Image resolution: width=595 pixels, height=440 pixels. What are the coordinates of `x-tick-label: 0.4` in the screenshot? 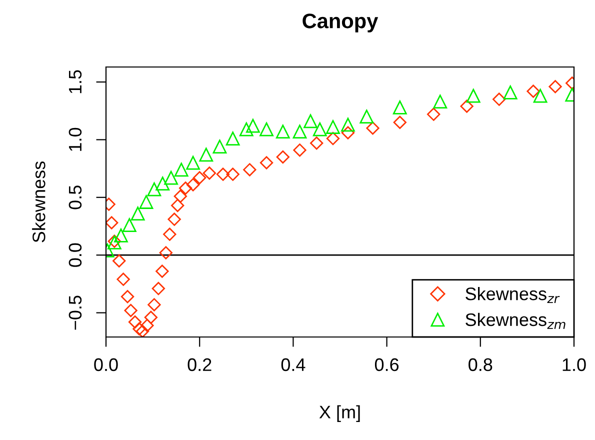 It's located at (293, 365).